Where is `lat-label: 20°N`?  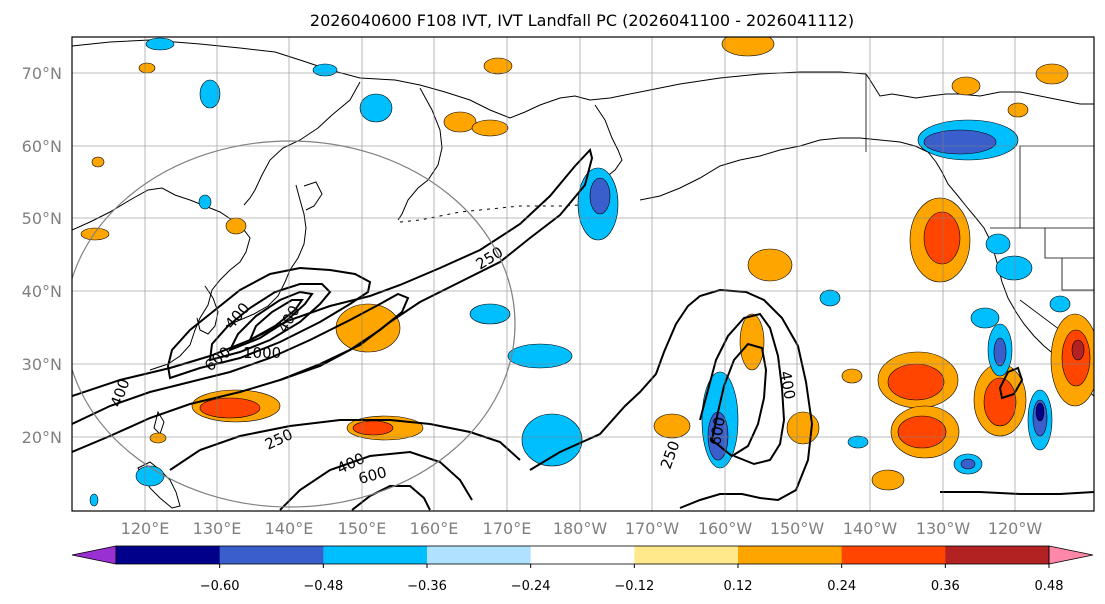 lat-label: 20°N is located at coordinates (42, 437).